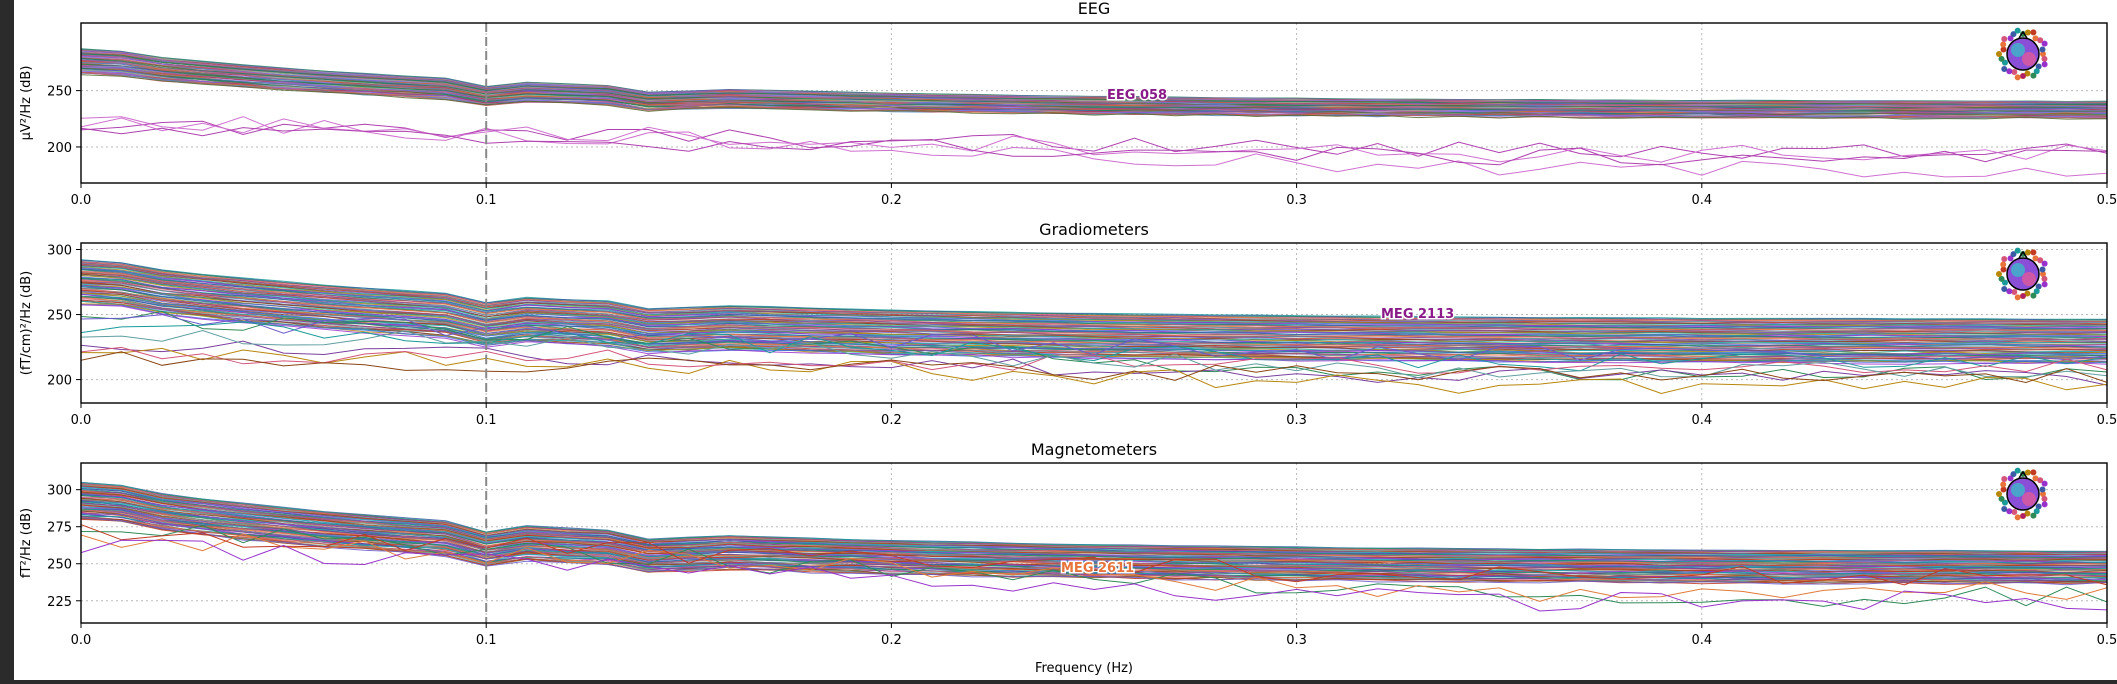  I want to click on panel-title: Magnetometers, so click(1094, 449).